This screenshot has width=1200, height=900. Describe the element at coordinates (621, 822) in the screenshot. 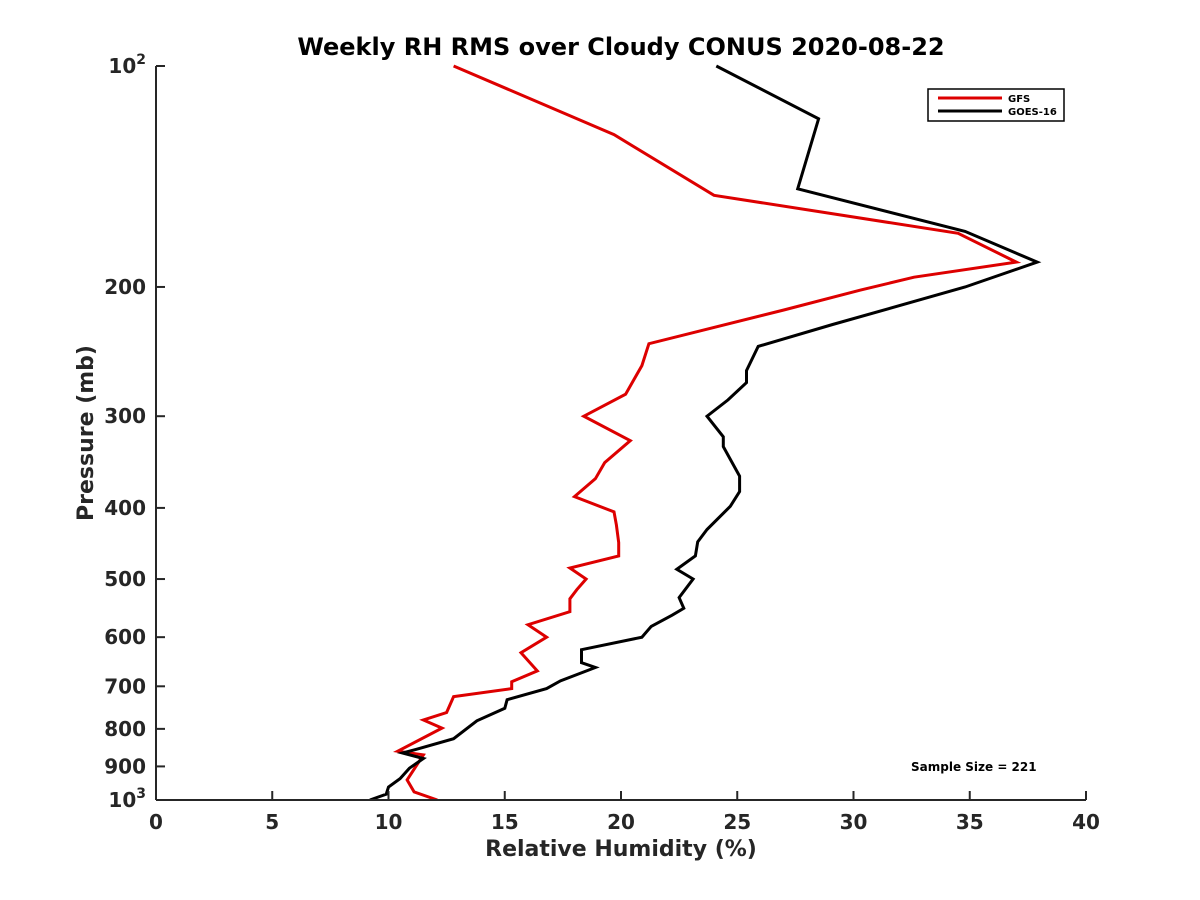

I see `x-tick-label: 20` at that location.